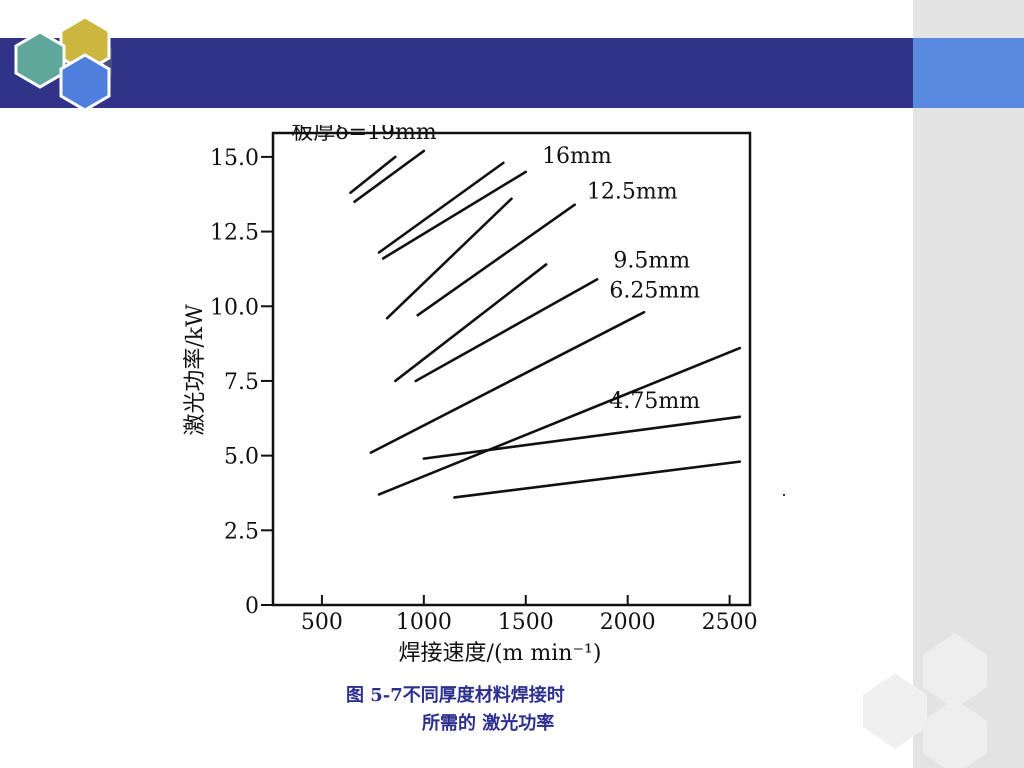 This screenshot has height=768, width=1024. Describe the element at coordinates (654, 290) in the screenshot. I see `thickness-label: 6.25mm` at that location.